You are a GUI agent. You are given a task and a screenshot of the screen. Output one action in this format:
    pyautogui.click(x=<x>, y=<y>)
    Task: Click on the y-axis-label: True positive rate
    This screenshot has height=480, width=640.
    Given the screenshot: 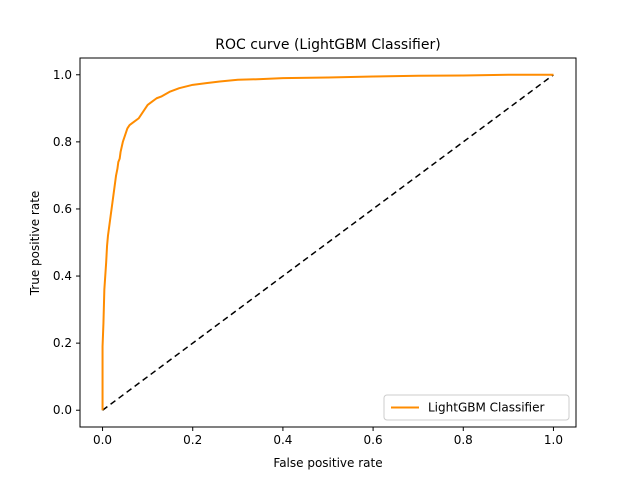 What is the action you would take?
    pyautogui.click(x=35, y=244)
    